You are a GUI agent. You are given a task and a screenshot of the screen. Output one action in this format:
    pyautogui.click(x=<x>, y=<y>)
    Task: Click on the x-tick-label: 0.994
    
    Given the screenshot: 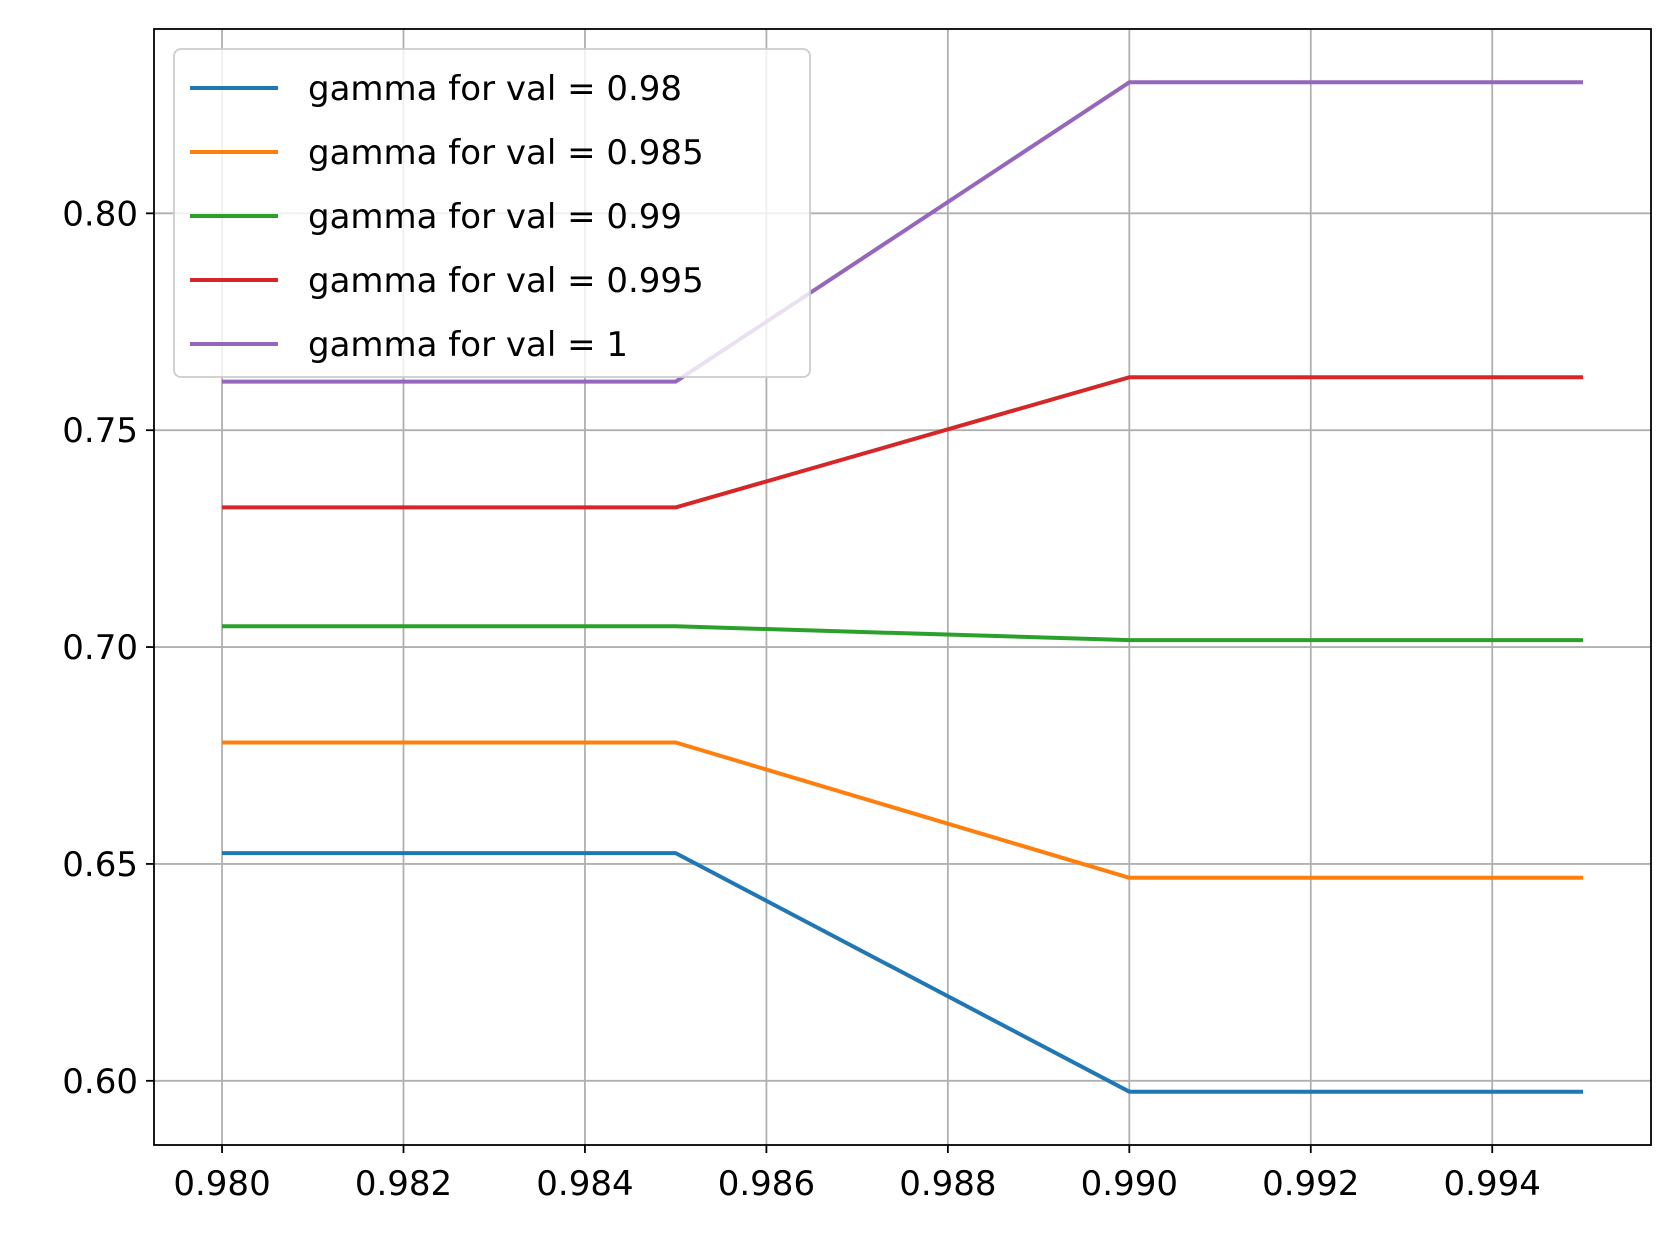 What is the action you would take?
    pyautogui.click(x=1492, y=1184)
    